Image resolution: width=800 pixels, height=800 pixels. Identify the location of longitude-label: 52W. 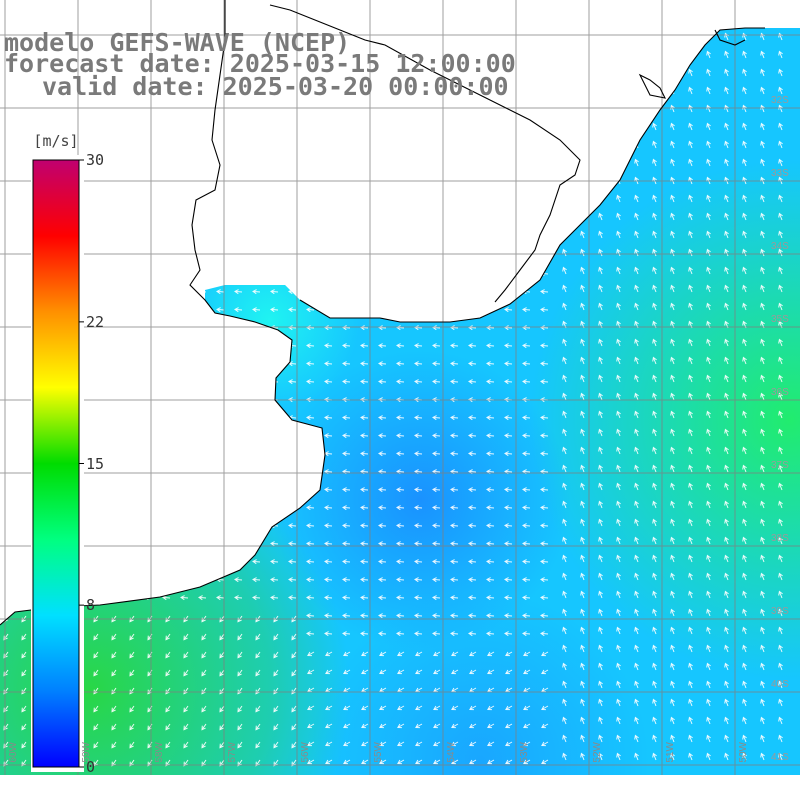
(597, 752).